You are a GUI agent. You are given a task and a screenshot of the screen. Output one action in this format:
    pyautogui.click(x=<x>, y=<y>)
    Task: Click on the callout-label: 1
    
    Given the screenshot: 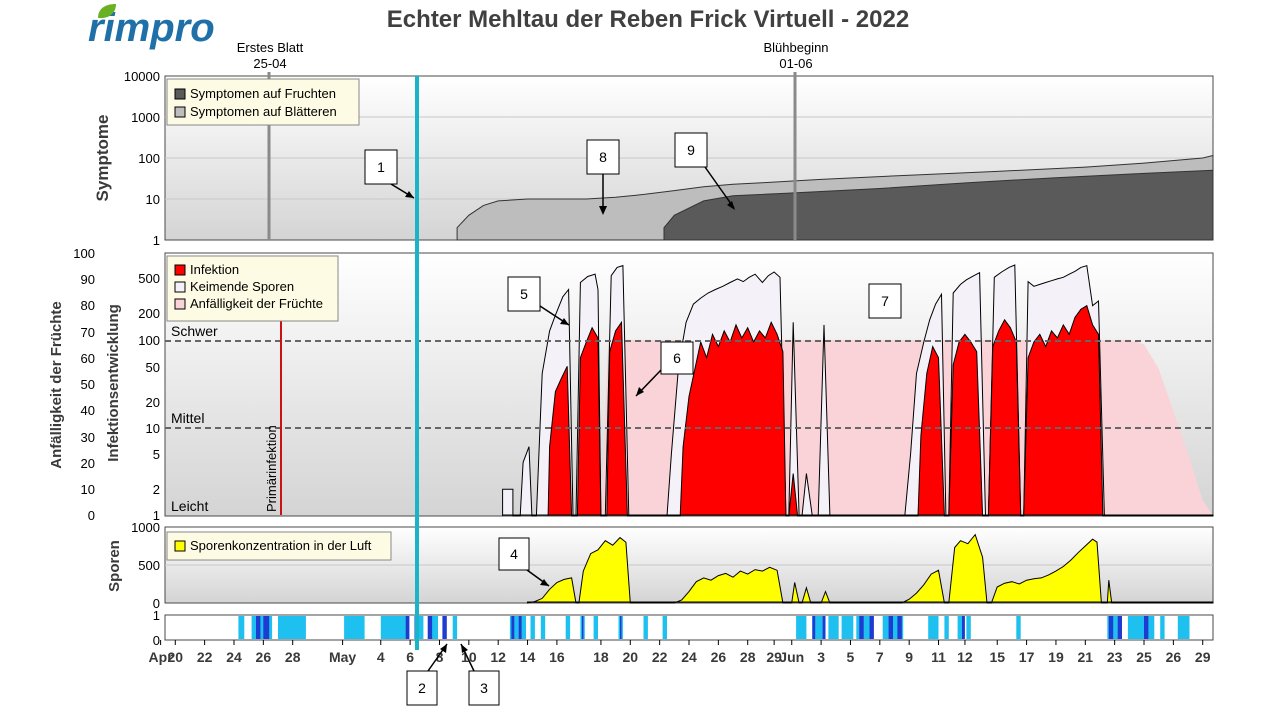 What is the action you would take?
    pyautogui.click(x=381, y=167)
    